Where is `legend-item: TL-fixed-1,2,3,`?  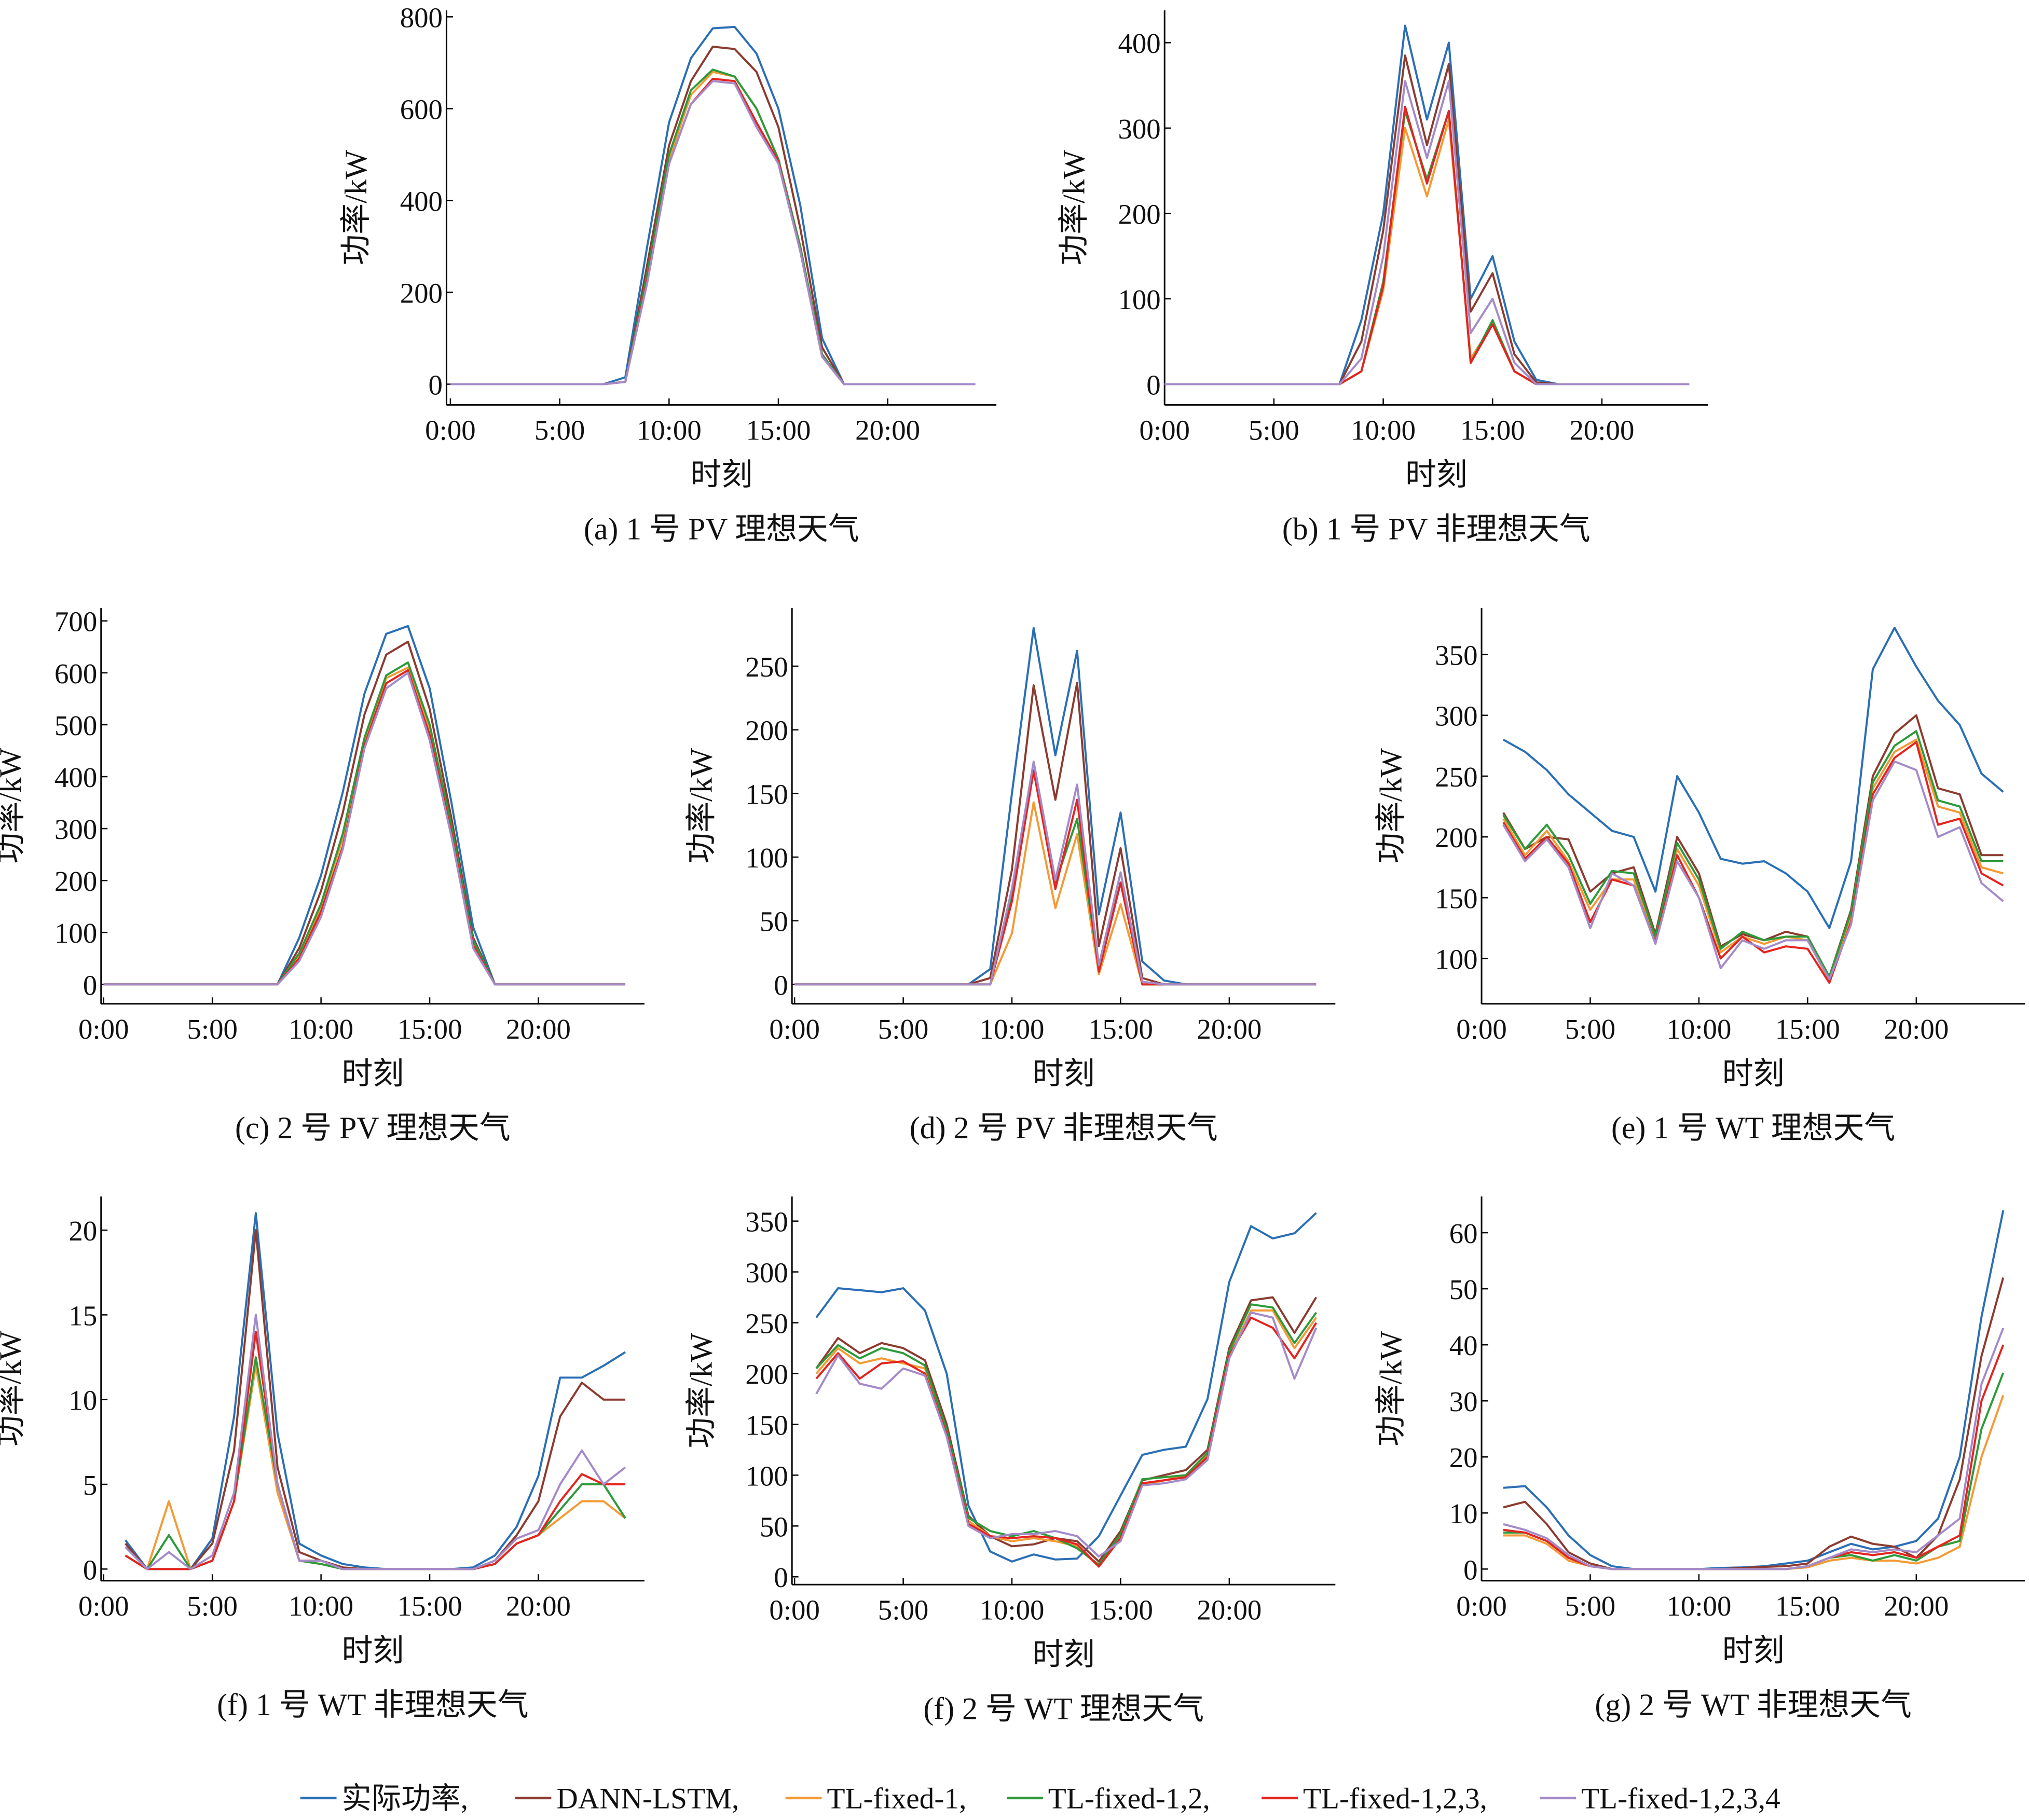
legend-item: TL-fixed-1,2,3, is located at coordinates (1375, 1799).